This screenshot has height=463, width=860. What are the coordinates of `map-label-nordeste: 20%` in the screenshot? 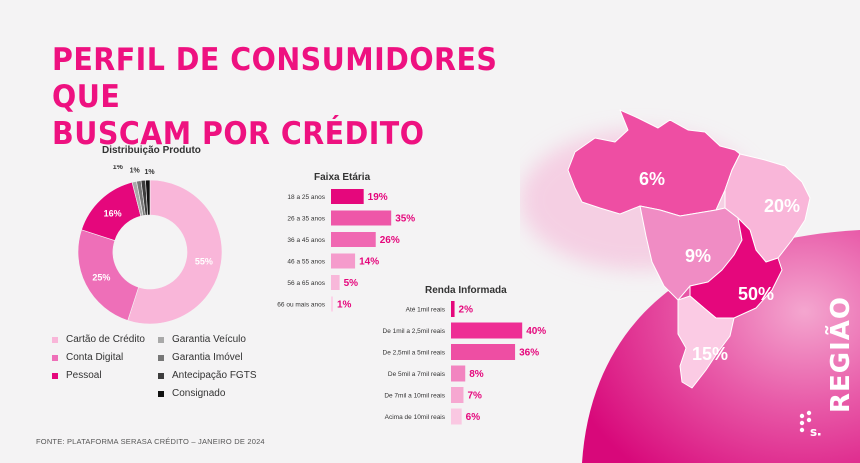 It's located at (782, 206).